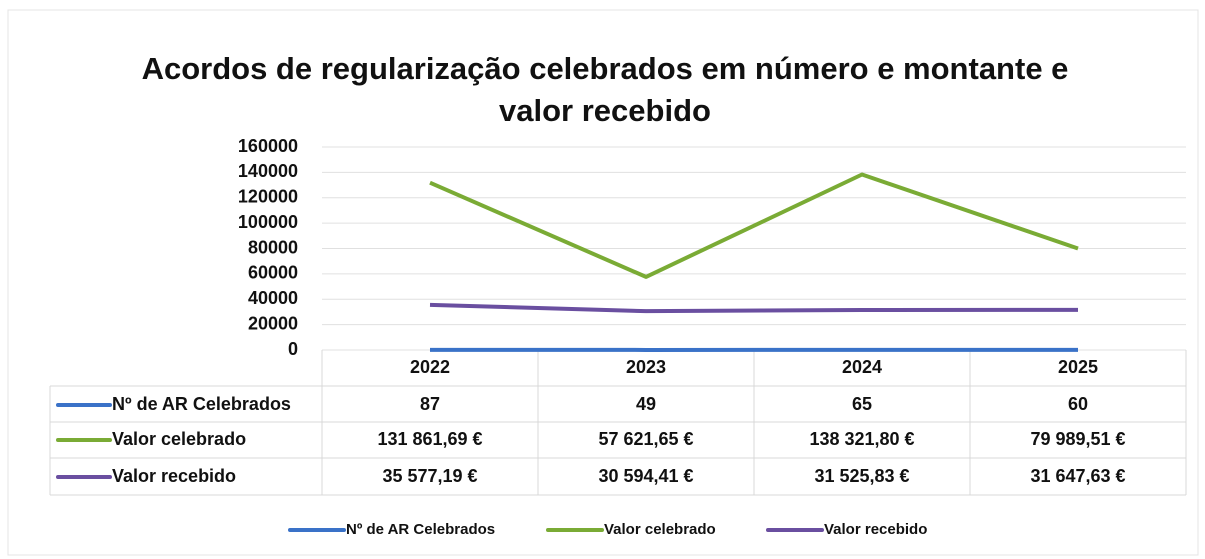  Describe the element at coordinates (430, 404) in the screenshot. I see `table-cell: 87` at that location.